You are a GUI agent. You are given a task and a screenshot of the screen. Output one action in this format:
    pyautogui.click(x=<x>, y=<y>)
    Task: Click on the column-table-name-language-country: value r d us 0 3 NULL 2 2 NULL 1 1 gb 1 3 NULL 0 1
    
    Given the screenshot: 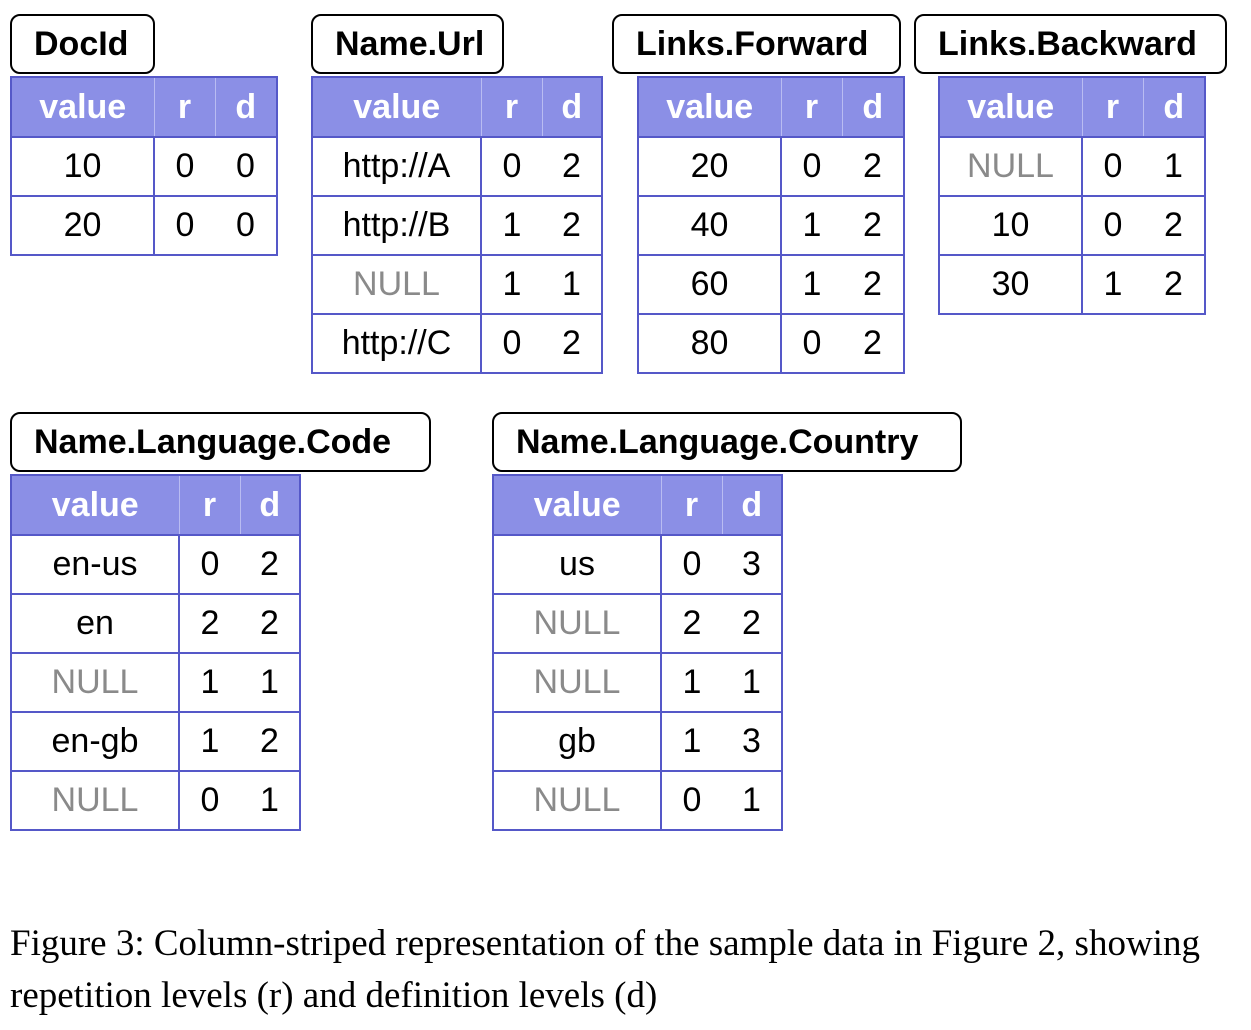 What is the action you would take?
    pyautogui.click(x=637, y=652)
    